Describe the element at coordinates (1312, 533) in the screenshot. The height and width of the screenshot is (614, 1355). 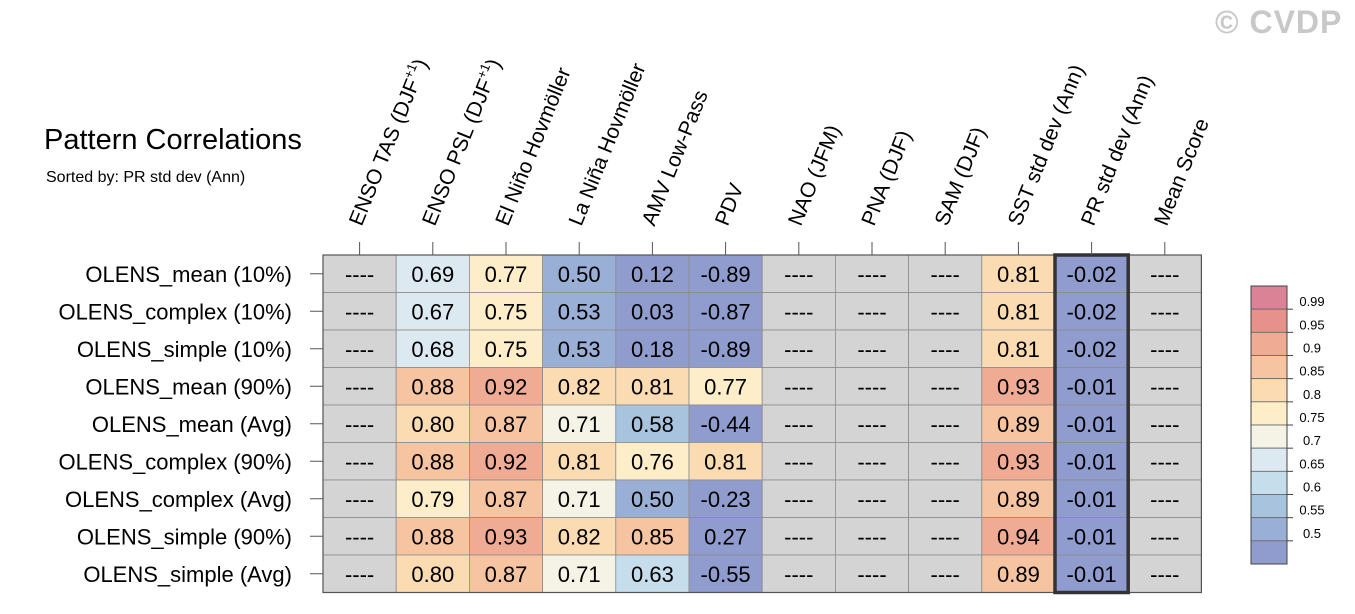
I see `colorbar-label: 0.5` at that location.